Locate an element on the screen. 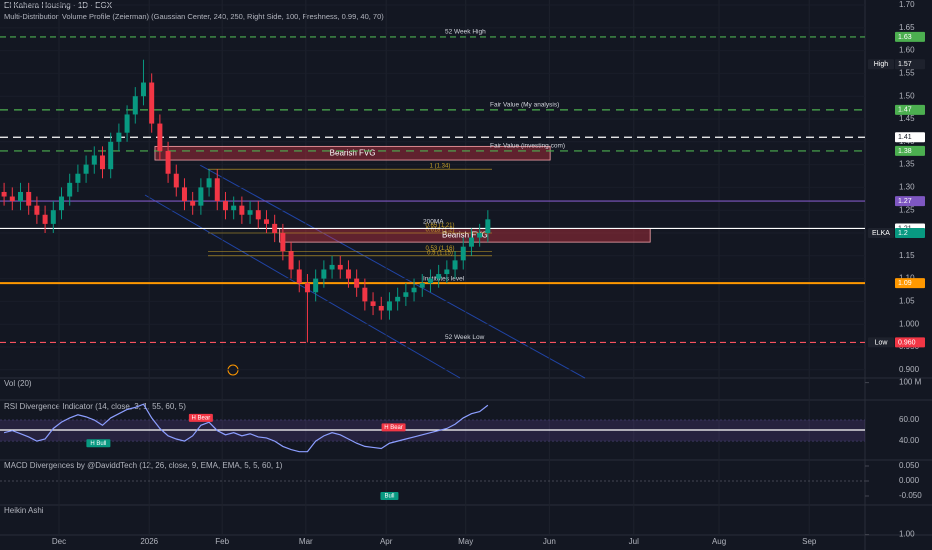 The height and width of the screenshot is (550, 932). price-badge-label: 0.960 is located at coordinates (907, 342).